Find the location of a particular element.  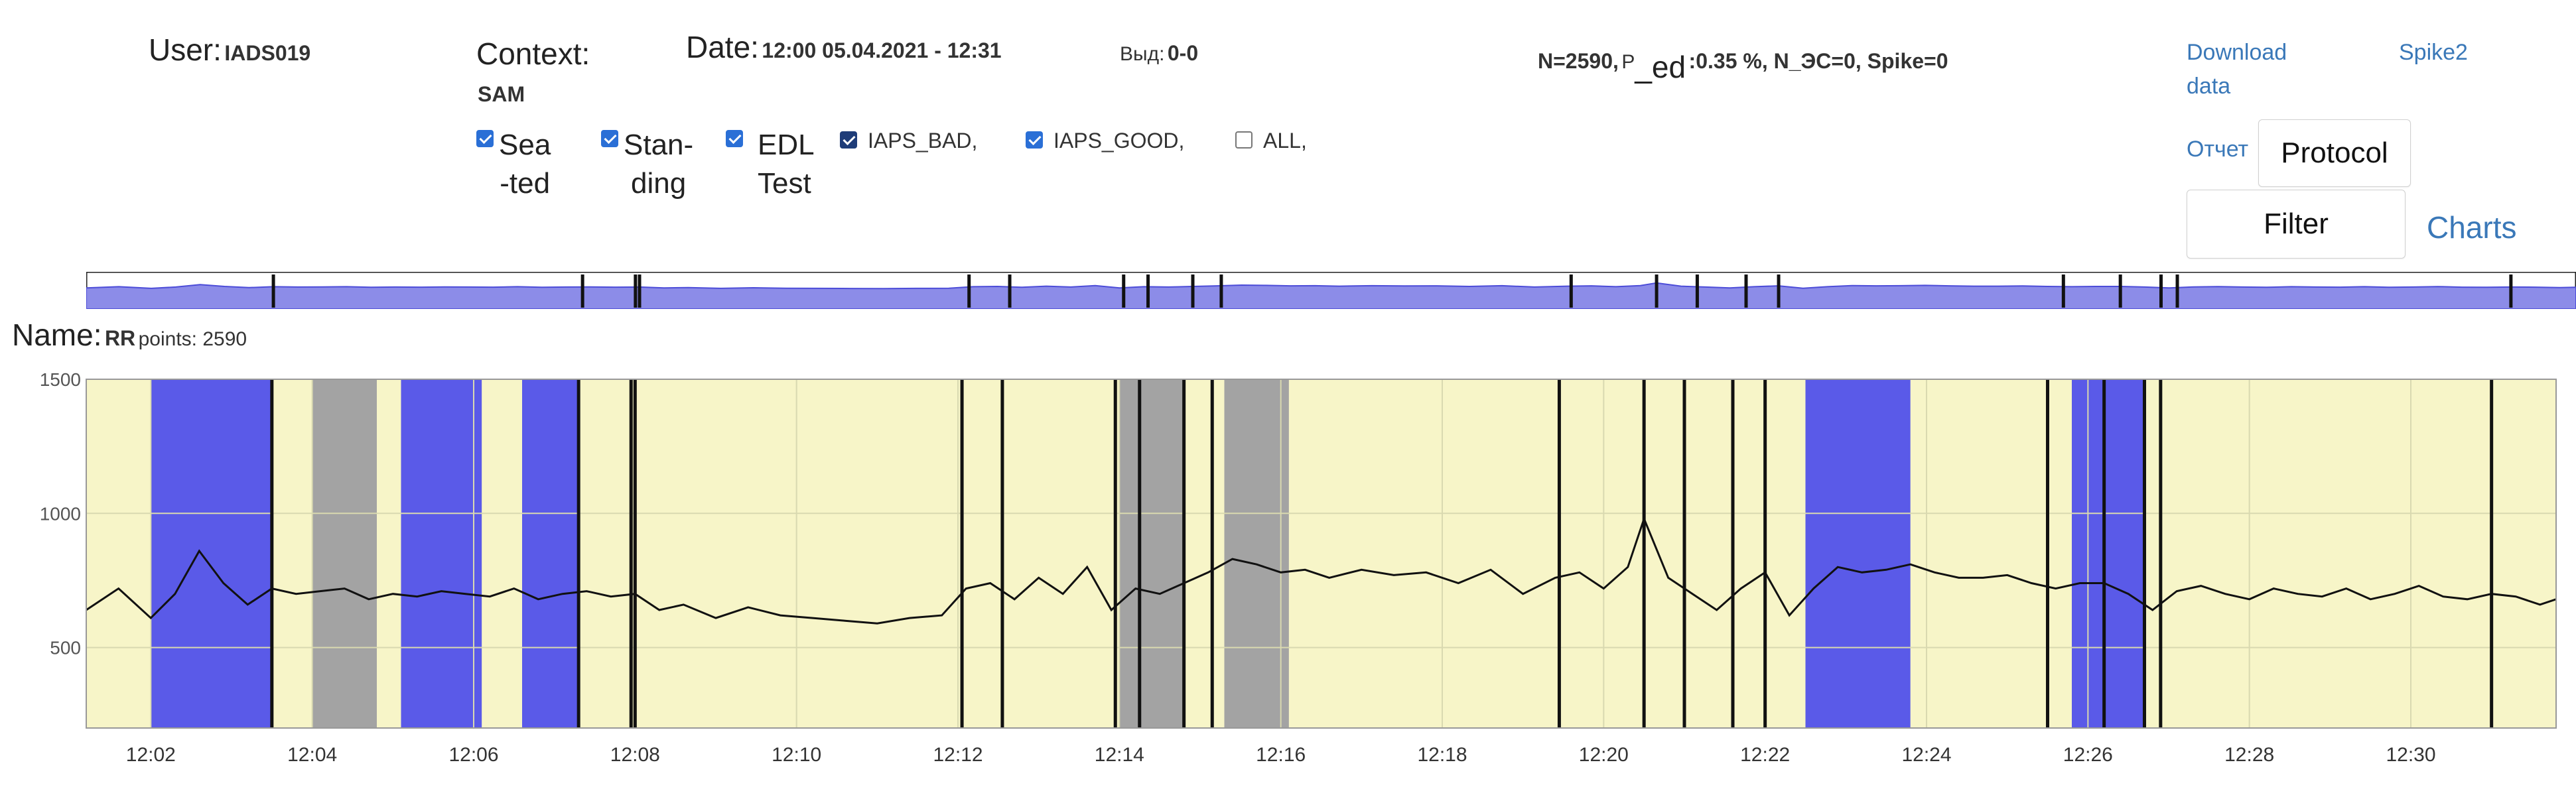

x-tick-label: 12:26 is located at coordinates (2088, 755).